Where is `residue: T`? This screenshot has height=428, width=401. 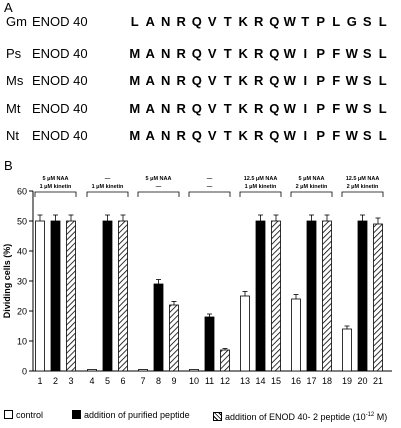
residue: T is located at coordinates (227, 53).